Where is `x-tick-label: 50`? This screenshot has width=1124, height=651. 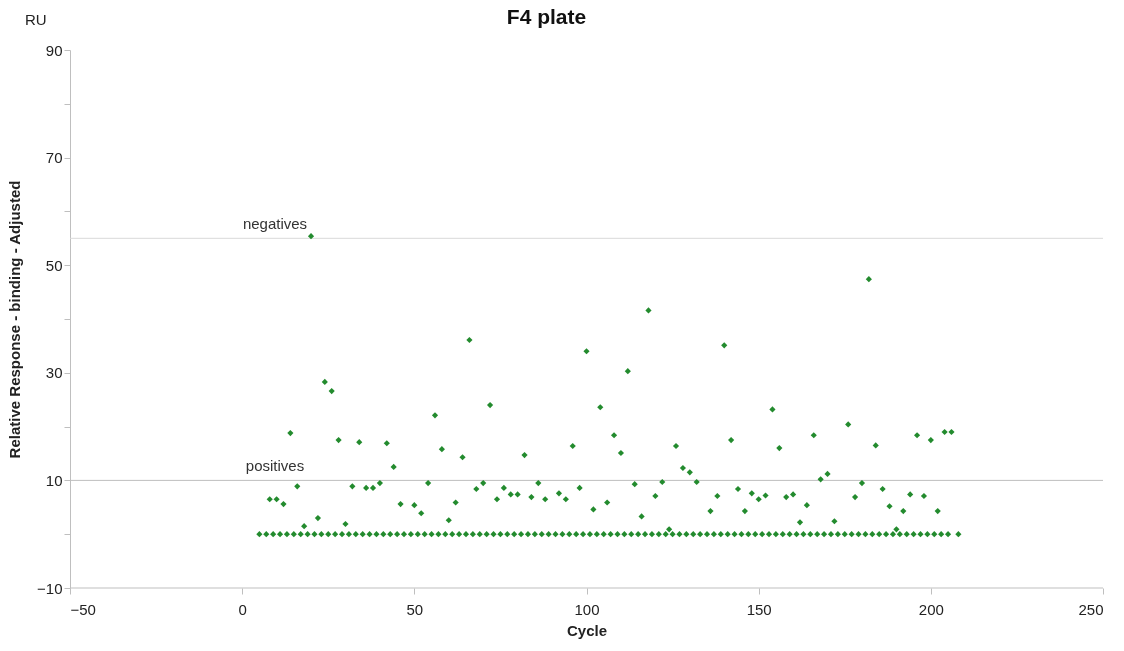
x-tick-label: 50 is located at coordinates (415, 609).